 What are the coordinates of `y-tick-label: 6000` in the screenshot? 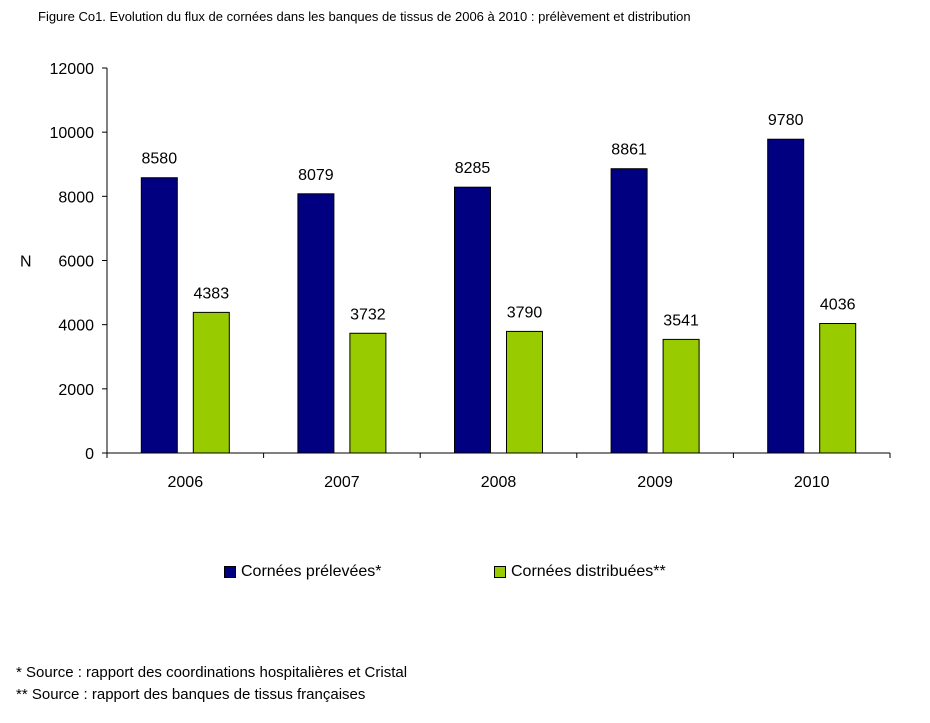 It's located at (76, 262).